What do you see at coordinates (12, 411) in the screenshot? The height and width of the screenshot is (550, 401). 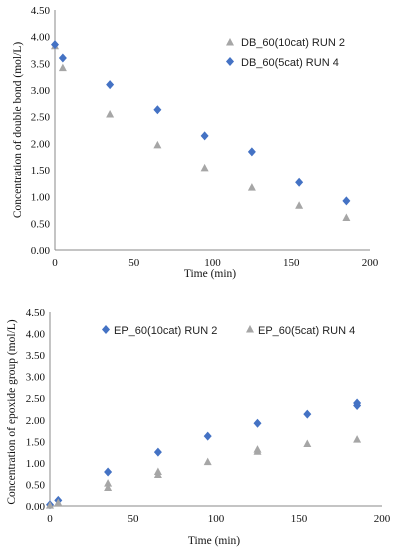 I see `y-axis-label: Concentration of epoxide group (mol/L)` at bounding box center [12, 411].